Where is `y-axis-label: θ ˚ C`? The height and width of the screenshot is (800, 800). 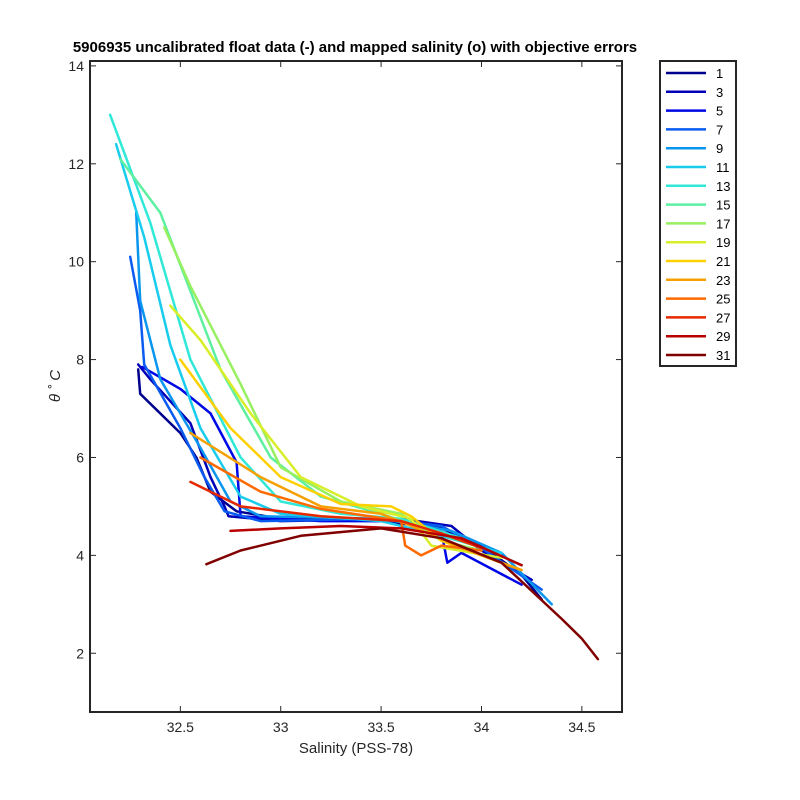 y-axis-label: θ ˚ C is located at coordinates (55, 386).